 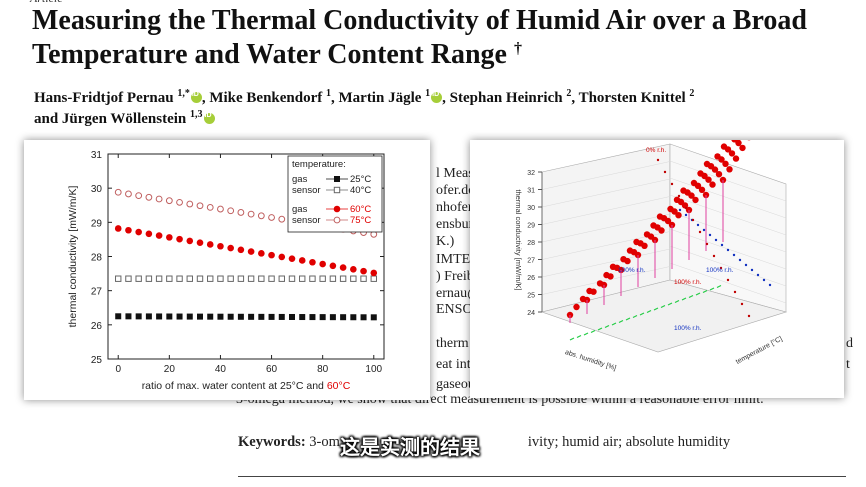 I want to click on x-tick-label: 0, so click(x=118, y=369).